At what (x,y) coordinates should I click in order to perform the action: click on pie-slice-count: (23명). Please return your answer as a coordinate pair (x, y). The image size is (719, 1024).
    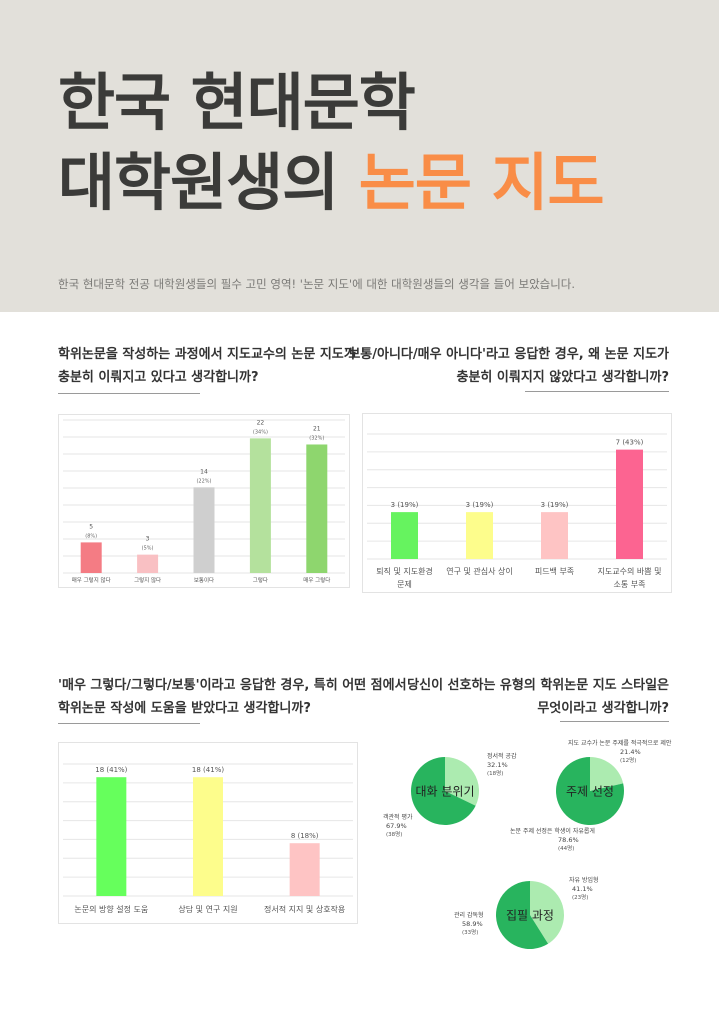
    Looking at the image, I should click on (580, 897).